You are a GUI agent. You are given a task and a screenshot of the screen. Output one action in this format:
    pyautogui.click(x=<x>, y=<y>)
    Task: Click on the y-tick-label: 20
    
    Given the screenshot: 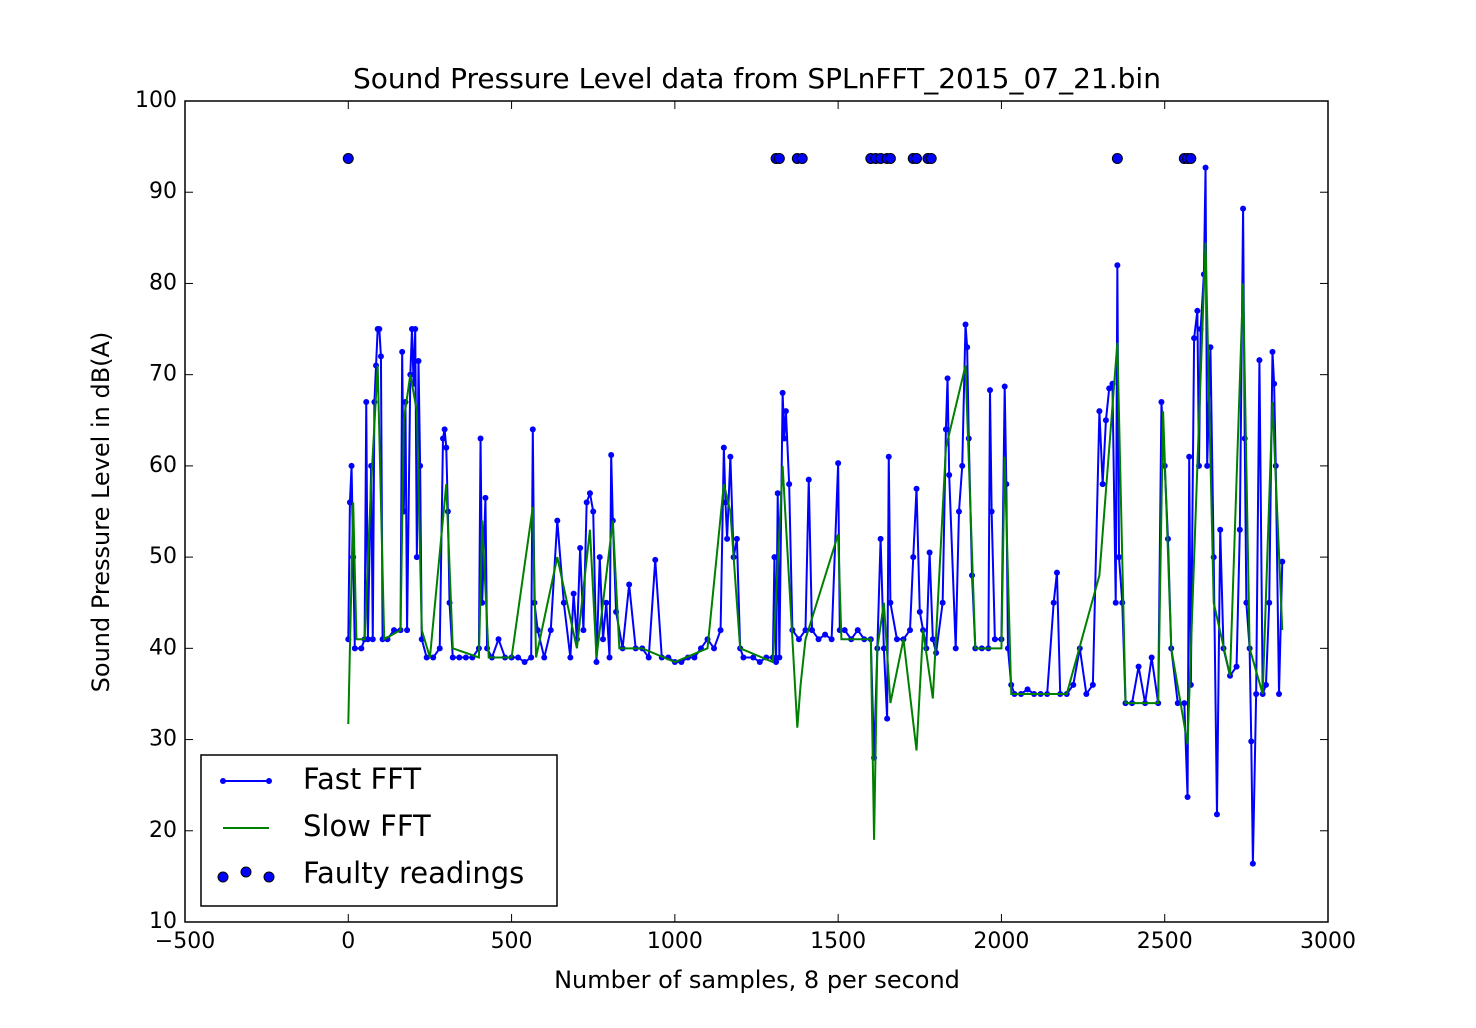 What is the action you would take?
    pyautogui.click(x=163, y=830)
    